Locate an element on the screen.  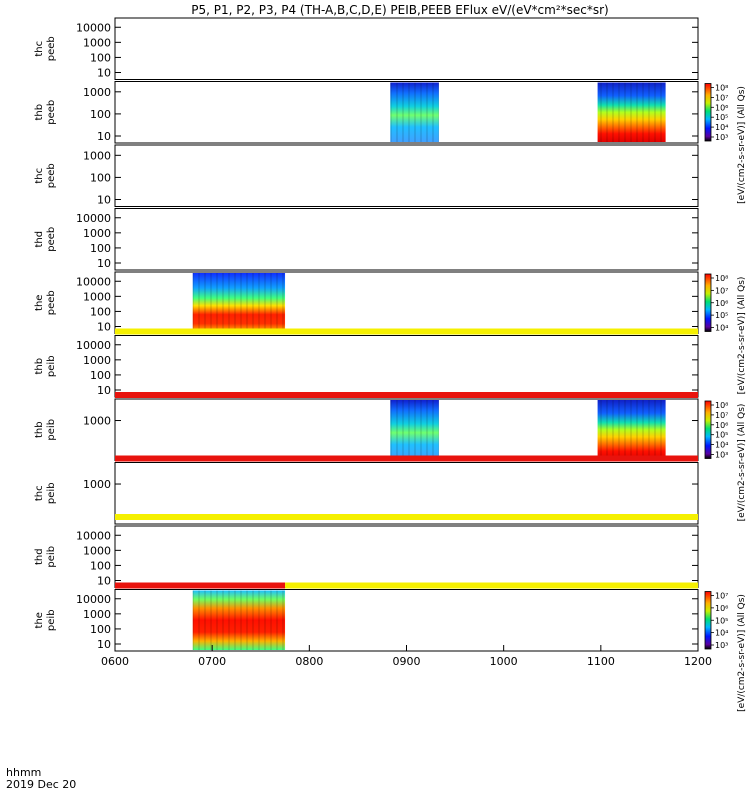
panel-4: 10 100 1000 10000 thdpeeb is located at coordinates (366, 239).